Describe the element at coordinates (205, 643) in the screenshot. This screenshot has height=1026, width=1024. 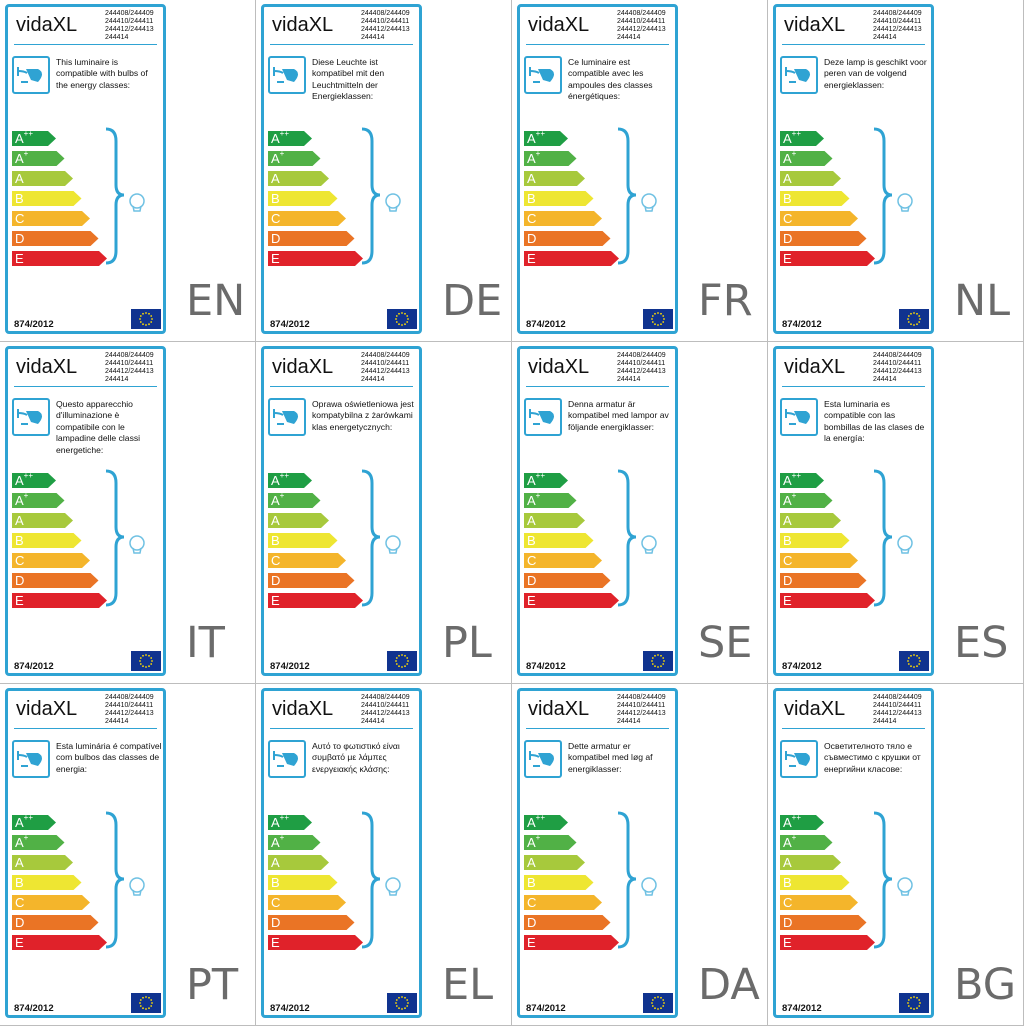
I see `language-code: IT` at that location.